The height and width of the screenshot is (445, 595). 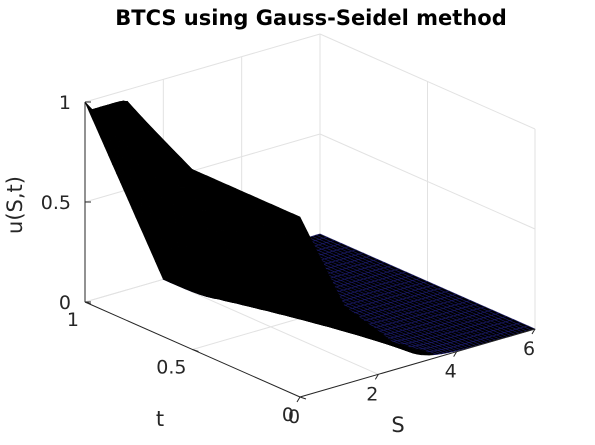 What do you see at coordinates (529, 349) in the screenshot?
I see `s-tick-label: 6` at bounding box center [529, 349].